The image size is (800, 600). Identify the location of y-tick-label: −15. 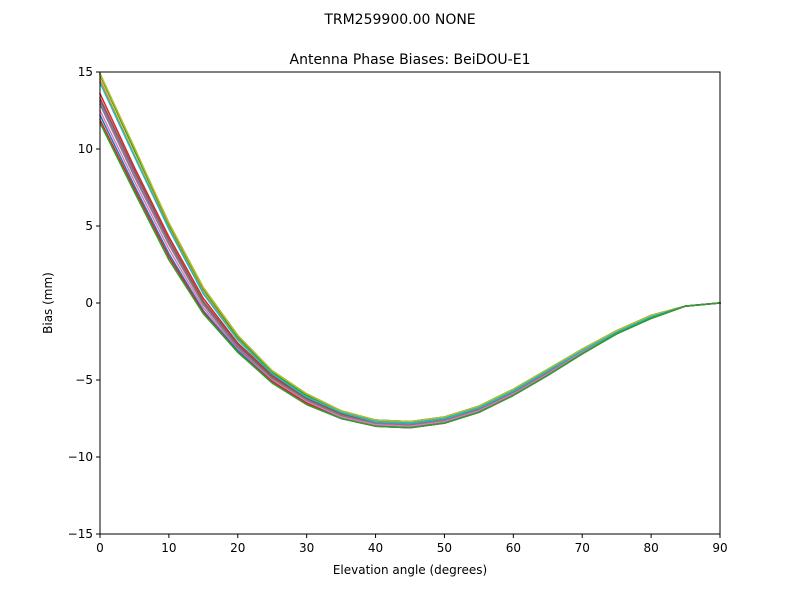
(80, 534).